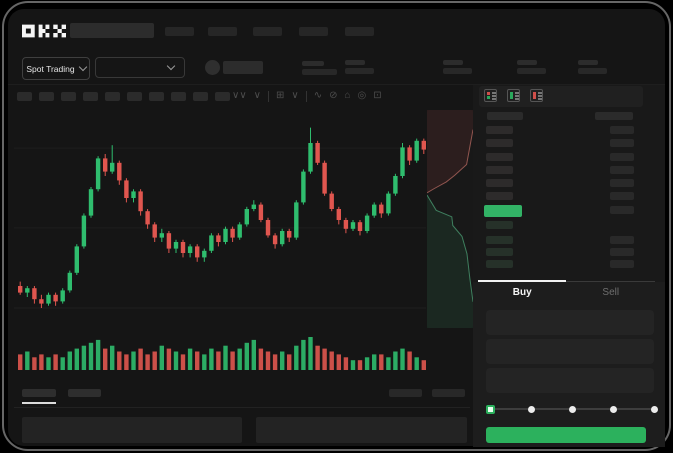 The width and height of the screenshot is (673, 453). Describe the element at coordinates (522, 292) in the screenshot. I see `tab-buy: Buy` at that location.